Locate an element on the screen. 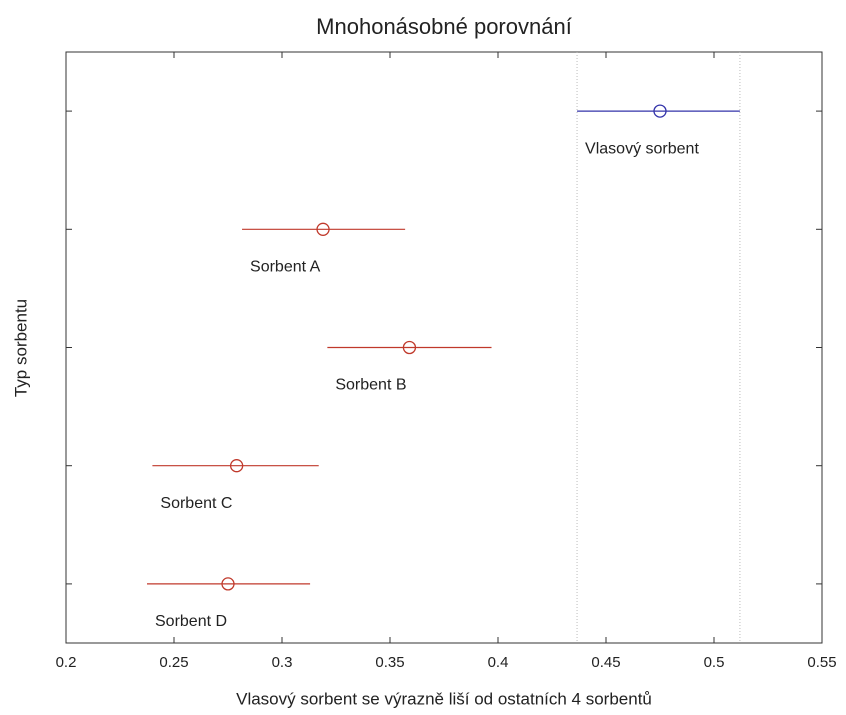 Image resolution: width=846 pixels, height=715 pixels. y-axis-label: Typ sorbentu is located at coordinates (20, 348).